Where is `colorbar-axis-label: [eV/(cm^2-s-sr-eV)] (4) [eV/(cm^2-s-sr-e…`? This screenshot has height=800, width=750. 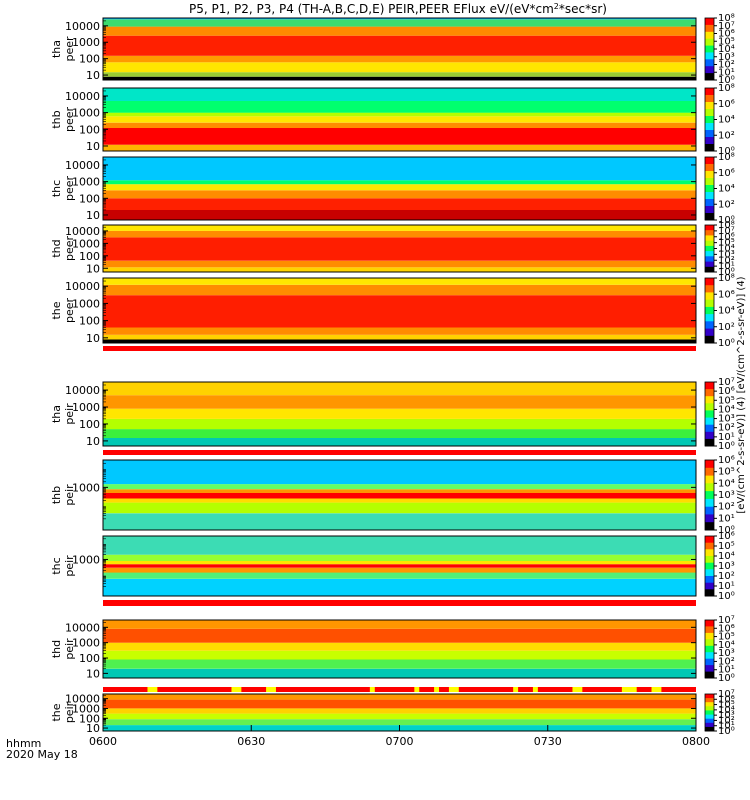
colorbar-axis-label: [eV/(cm^2-s-sr-eV)] (4) [eV/(cm^2-s-sr-e… is located at coordinates (741, 394).